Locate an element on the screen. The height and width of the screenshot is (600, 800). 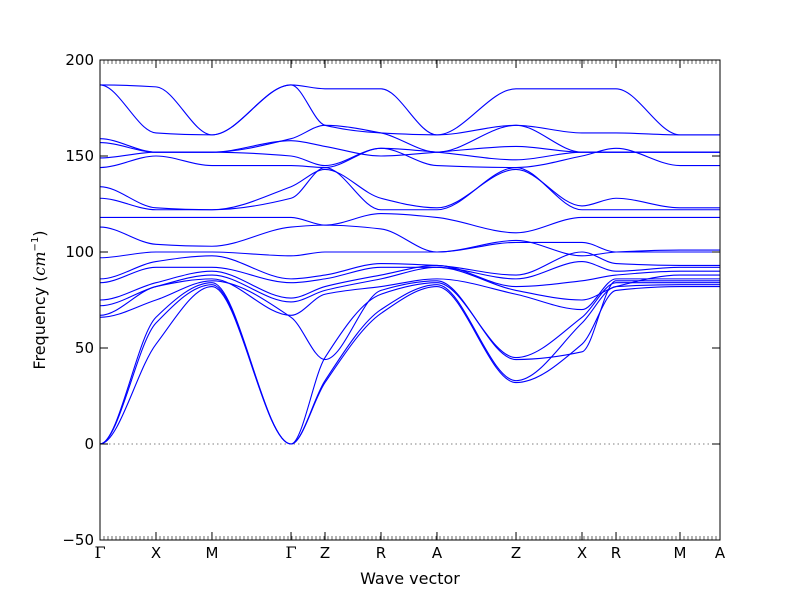
x-axis-title: Wave vector is located at coordinates (410, 578).